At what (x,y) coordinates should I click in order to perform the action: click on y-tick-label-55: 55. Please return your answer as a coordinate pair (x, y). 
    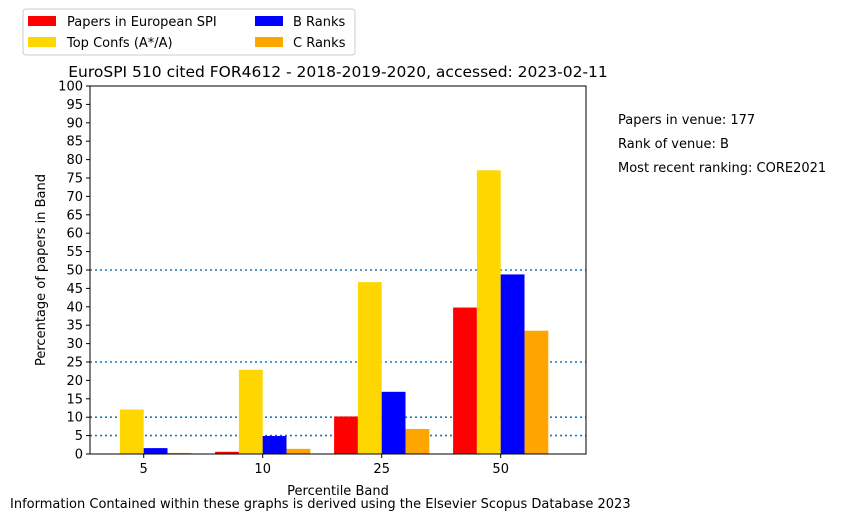
    Looking at the image, I should click on (74, 252).